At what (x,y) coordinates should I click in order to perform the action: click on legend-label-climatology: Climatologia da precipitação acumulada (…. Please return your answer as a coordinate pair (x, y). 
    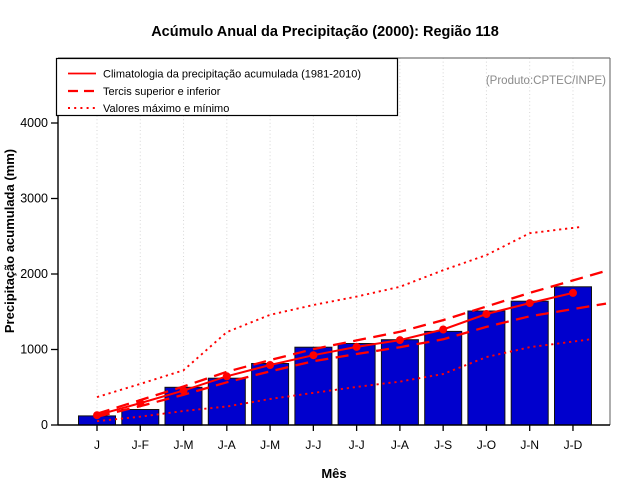
    Looking at the image, I should click on (232, 75).